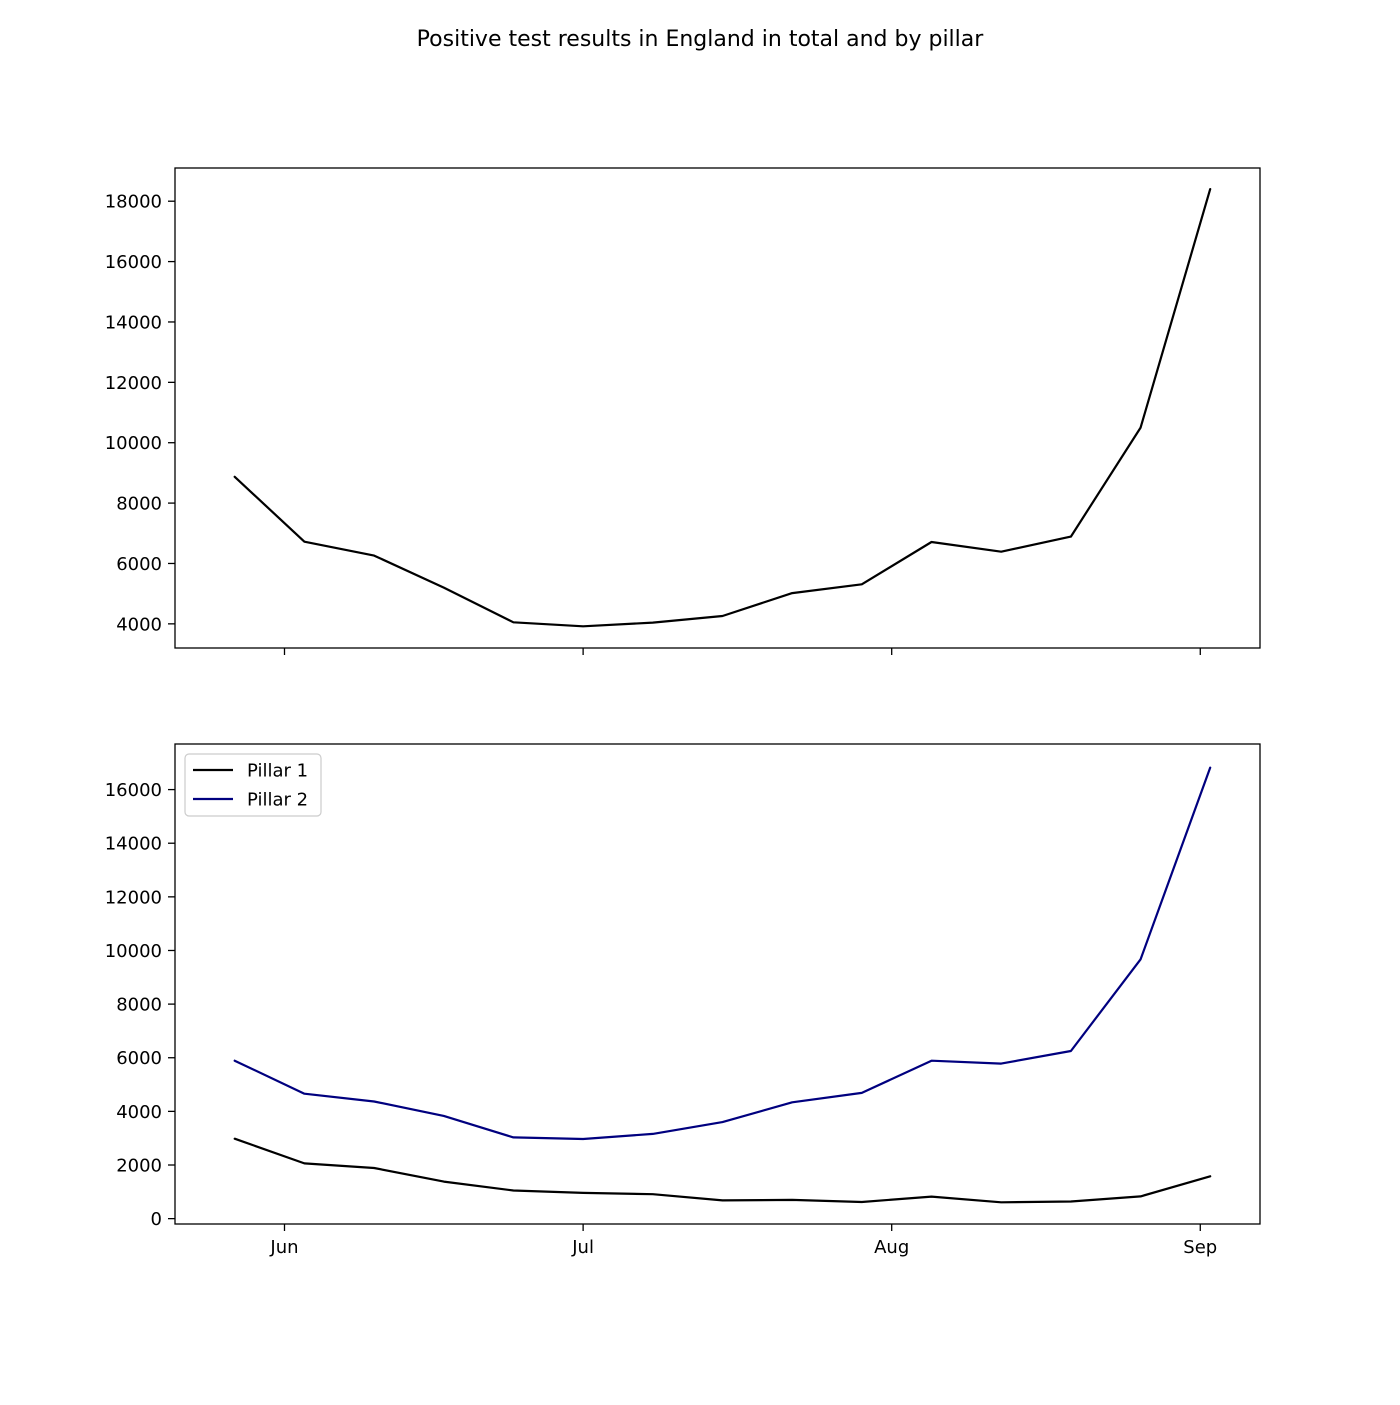  Describe the element at coordinates (139, 1166) in the screenshot. I see `y-tick-label: 2000` at that location.